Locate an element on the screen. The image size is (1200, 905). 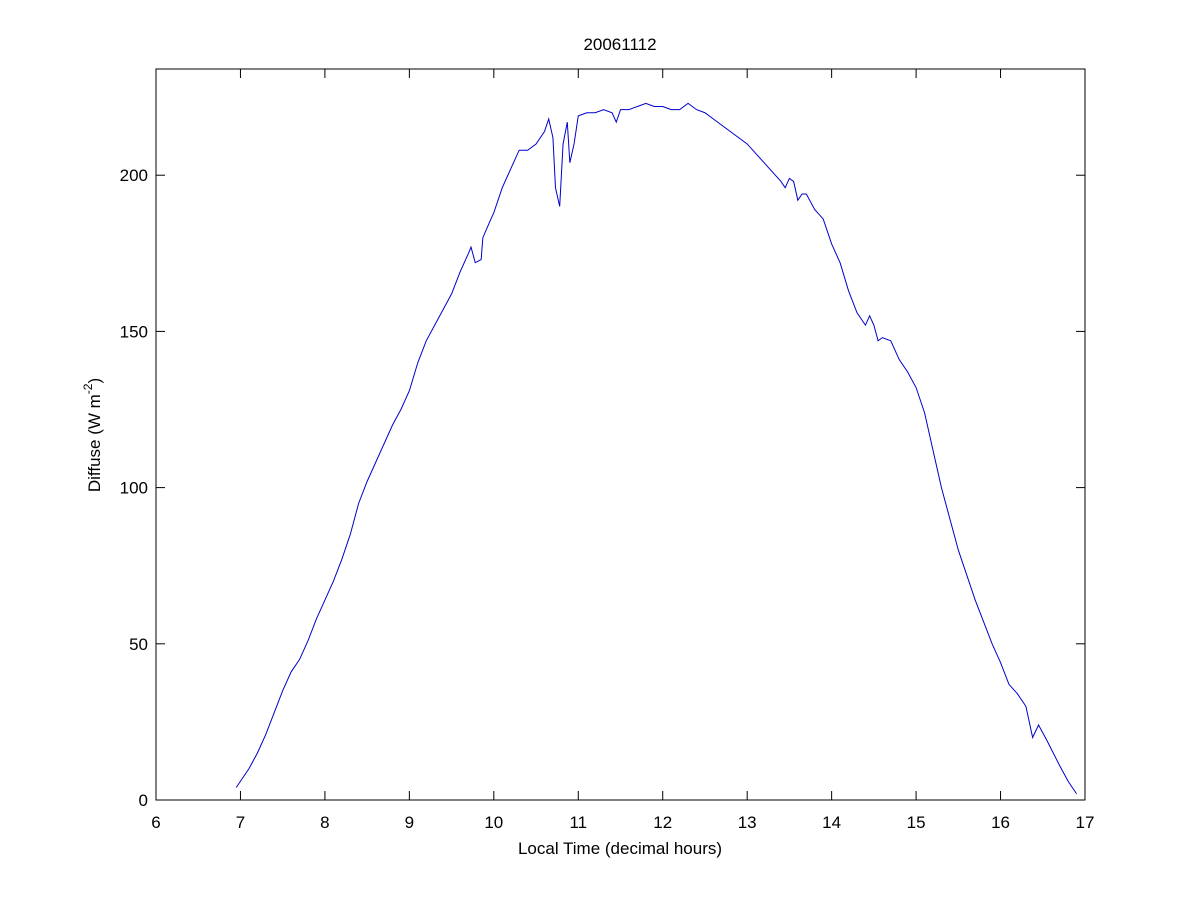
x-tick-label: 9 is located at coordinates (409, 822).